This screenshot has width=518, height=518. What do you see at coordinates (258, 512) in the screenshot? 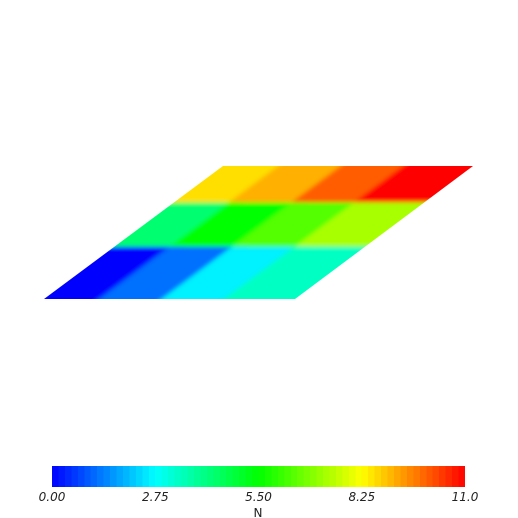
I see `scalar-bar-title: N` at bounding box center [258, 512].